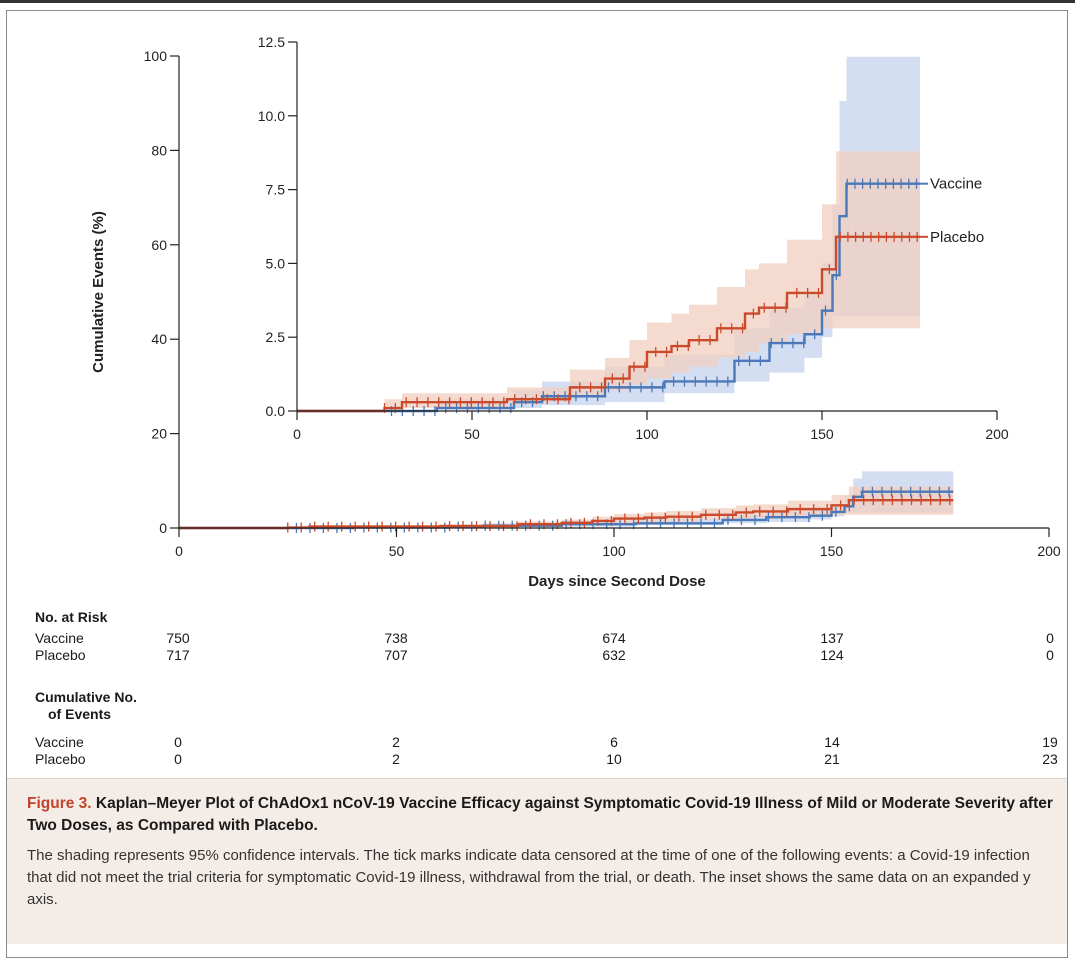 Image resolution: width=1075 pixels, height=963 pixels. Describe the element at coordinates (396, 655) in the screenshot. I see `at-risk-placebo-50: 707` at that location.